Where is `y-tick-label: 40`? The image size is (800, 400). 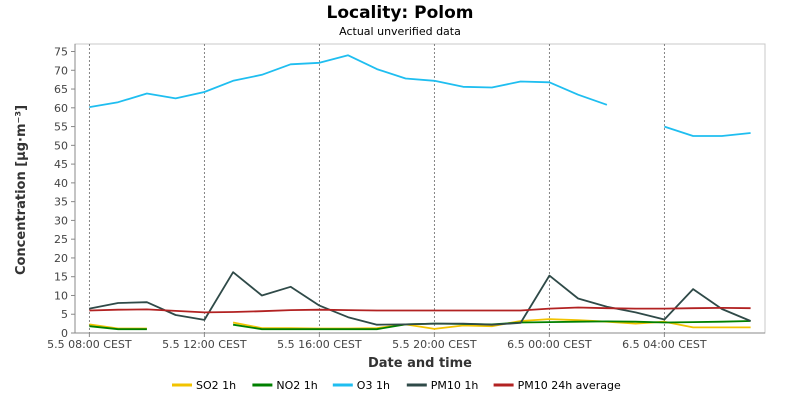
y-tick-label: 40 is located at coordinates (61, 183).